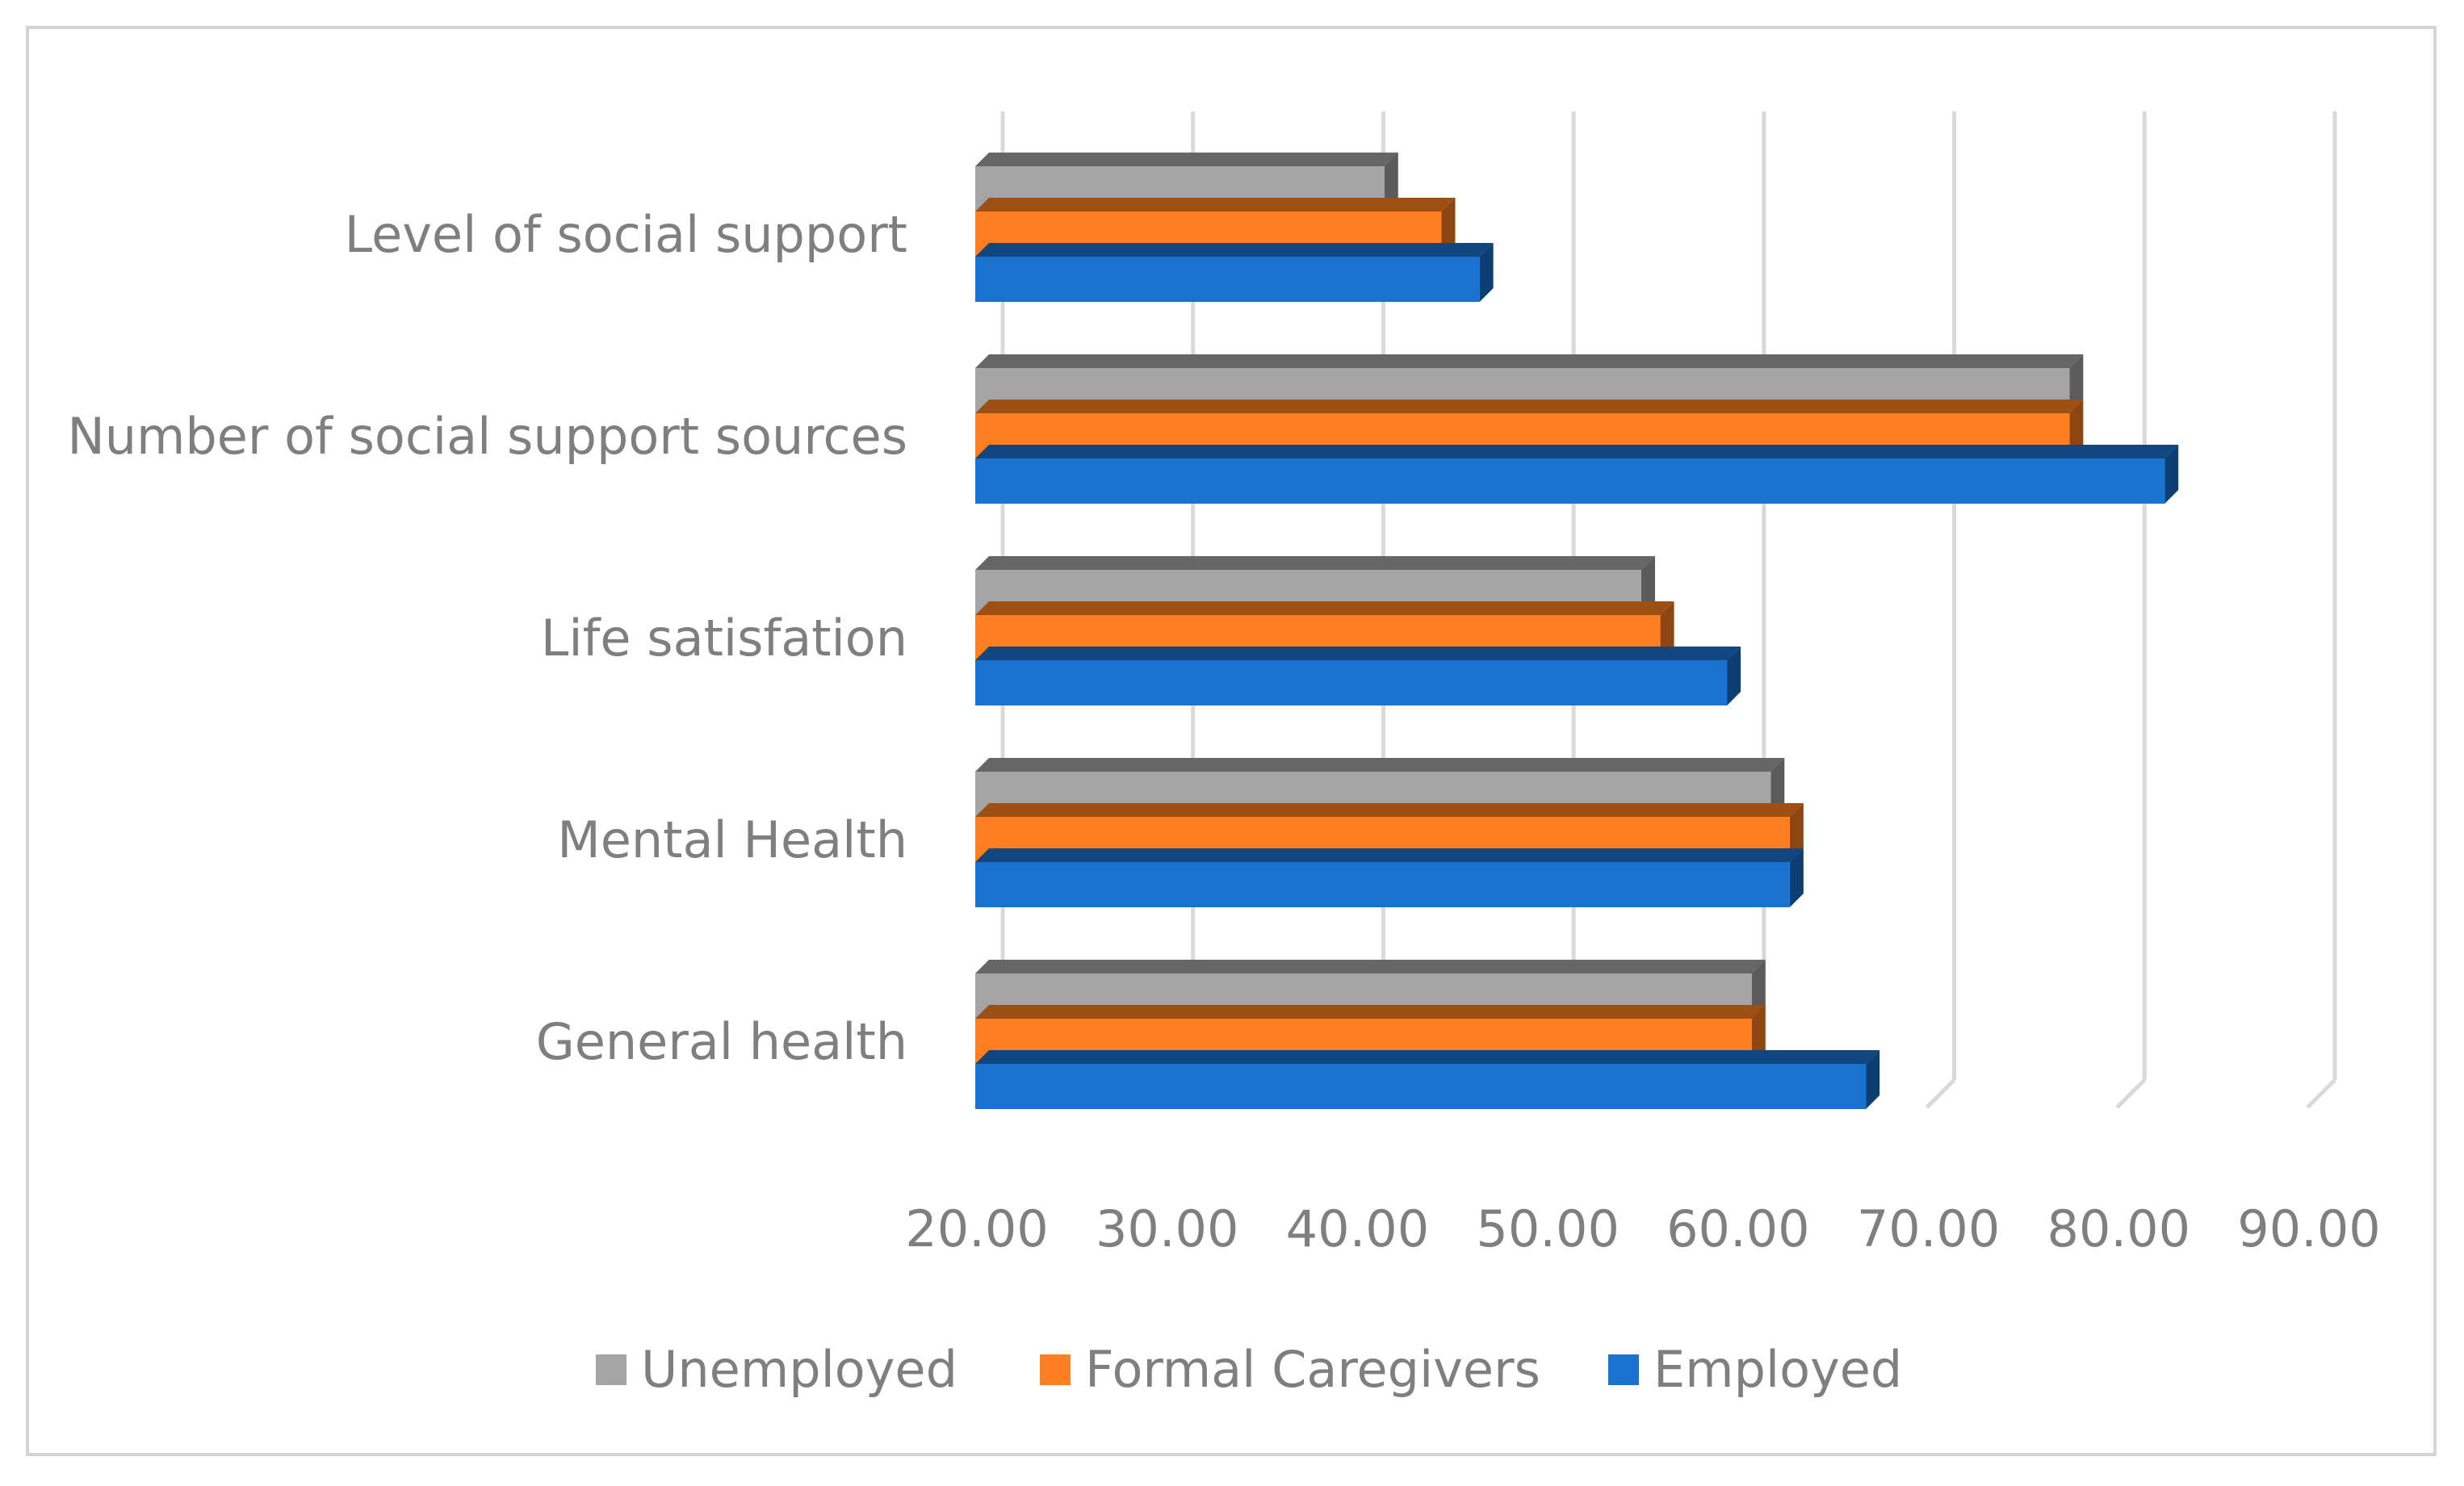 Image resolution: width=2464 pixels, height=1486 pixels. What do you see at coordinates (1929, 1229) in the screenshot?
I see `x-tick-label: 70.00` at bounding box center [1929, 1229].